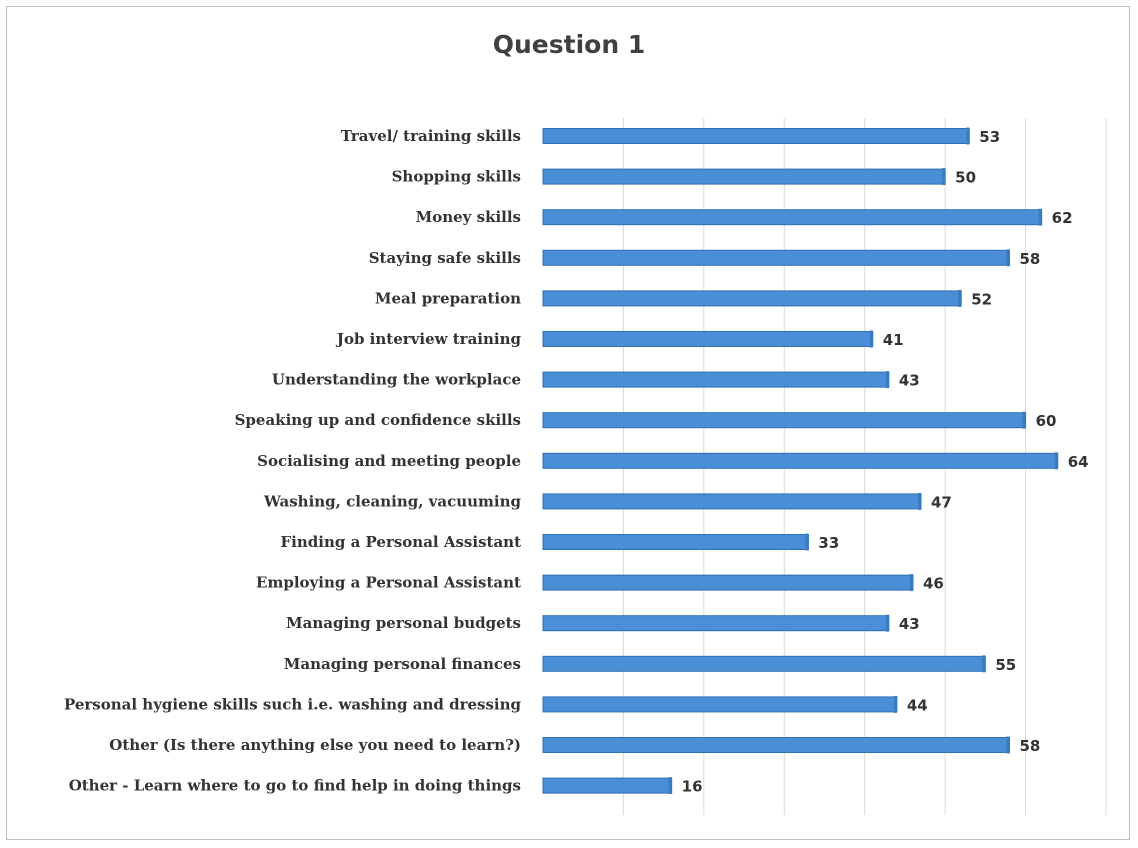 This screenshot has width=1138, height=848. What do you see at coordinates (941, 502) in the screenshot?
I see `data-label: 47` at bounding box center [941, 502].